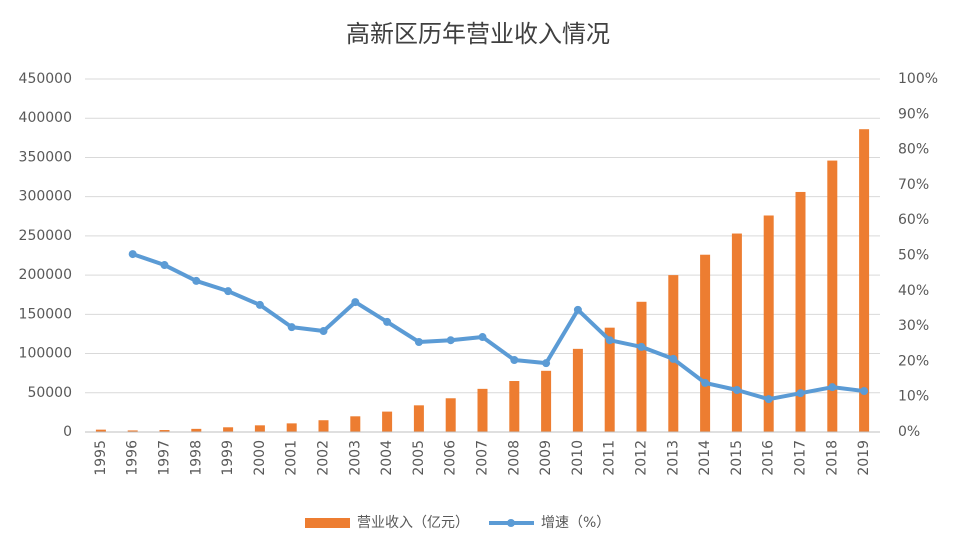 Image resolution: width=957 pixels, height=554 pixels. I want to click on y2-tick-label: 60%, so click(913, 220).